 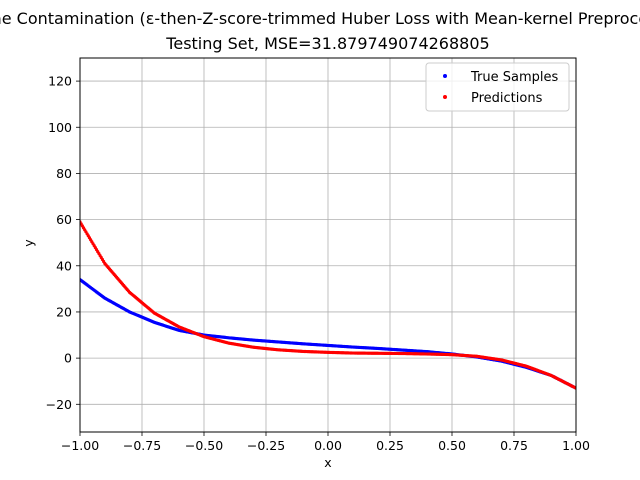 I want to click on y-tick-label: 120, so click(x=60, y=81).